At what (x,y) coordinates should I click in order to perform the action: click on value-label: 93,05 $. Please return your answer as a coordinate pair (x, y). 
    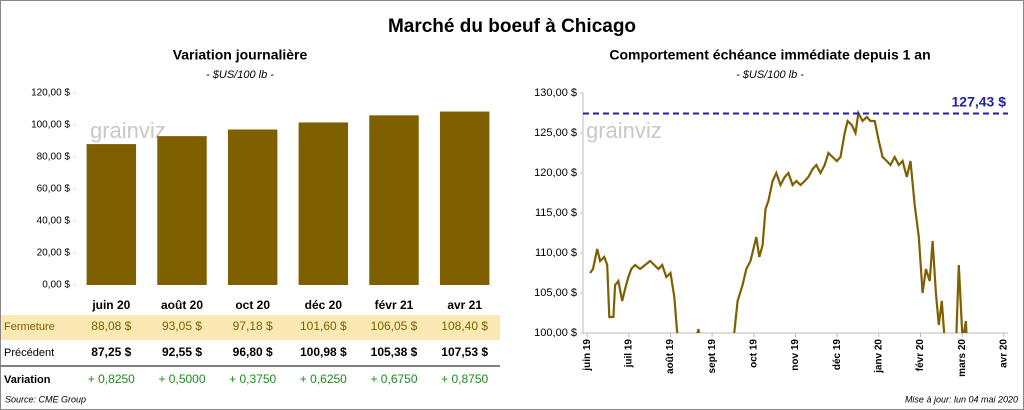
    Looking at the image, I should click on (182, 326).